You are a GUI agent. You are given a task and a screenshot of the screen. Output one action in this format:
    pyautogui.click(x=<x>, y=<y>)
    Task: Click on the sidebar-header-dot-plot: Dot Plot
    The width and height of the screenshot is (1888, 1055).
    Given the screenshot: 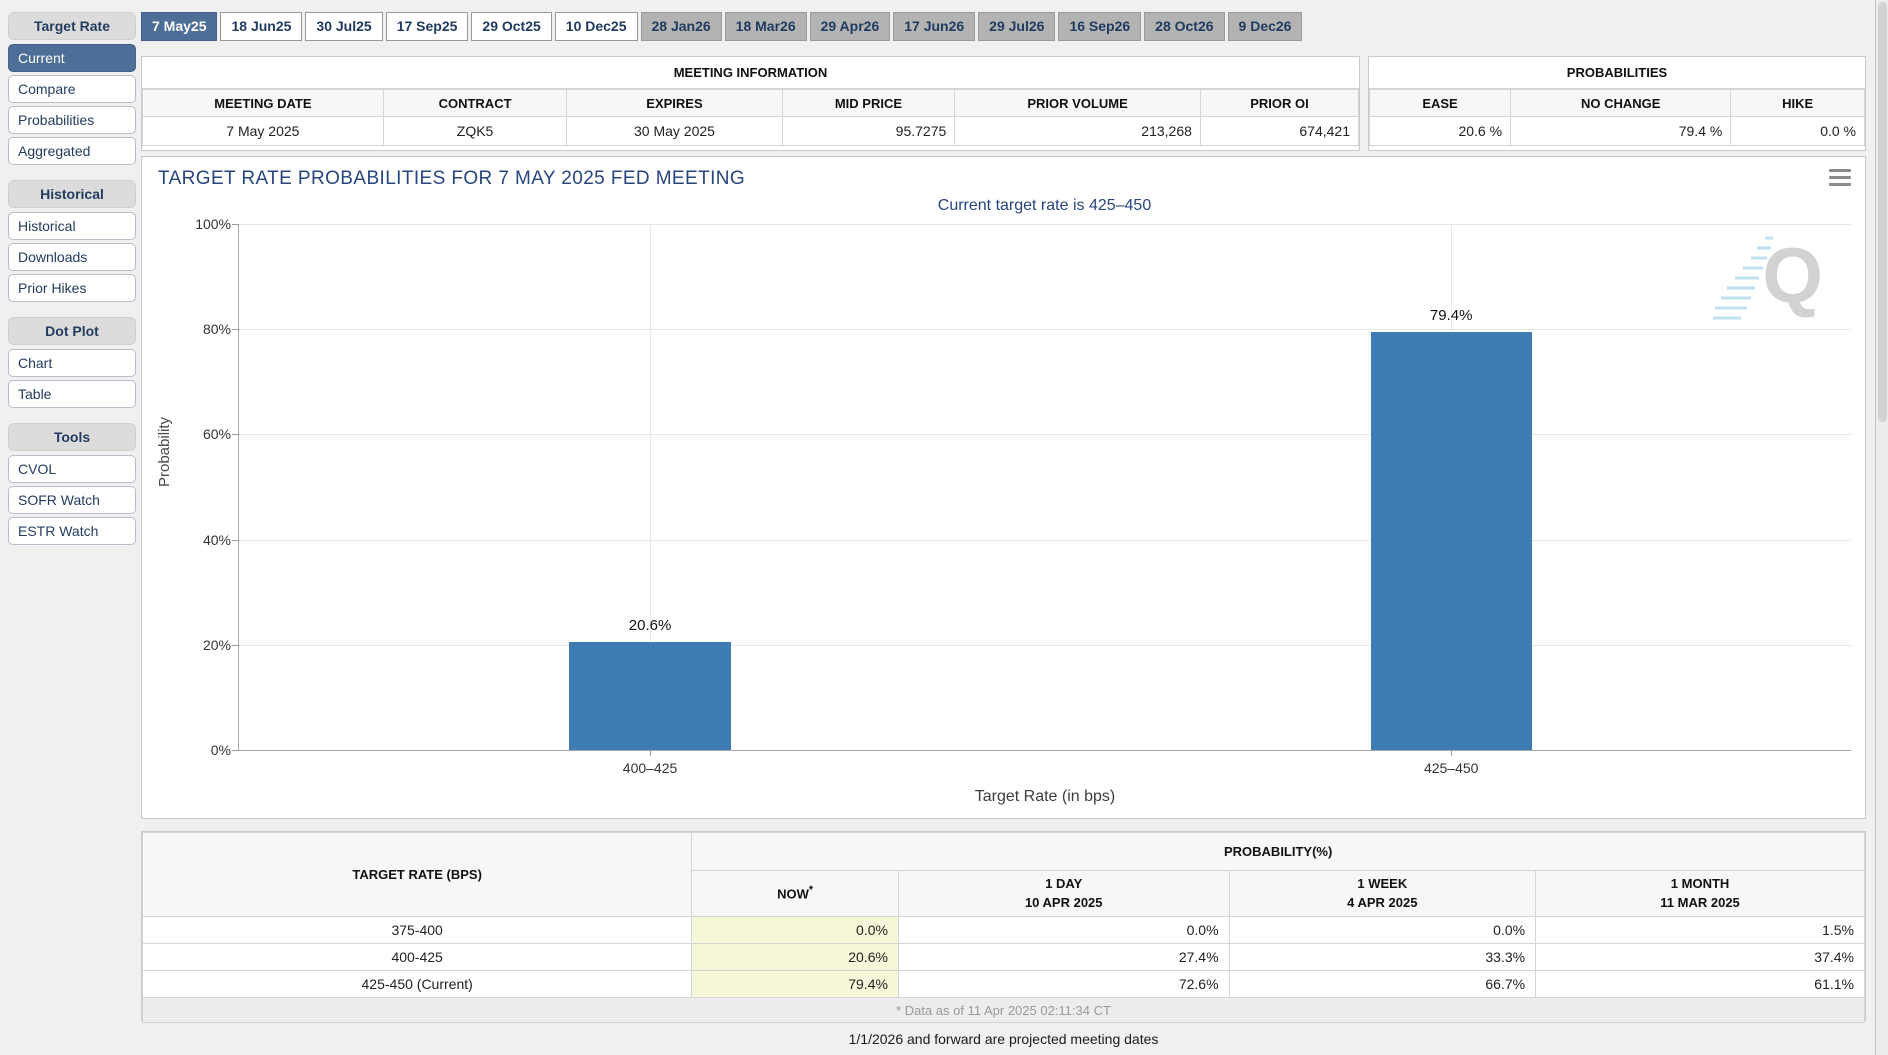 What is the action you would take?
    pyautogui.click(x=72, y=331)
    